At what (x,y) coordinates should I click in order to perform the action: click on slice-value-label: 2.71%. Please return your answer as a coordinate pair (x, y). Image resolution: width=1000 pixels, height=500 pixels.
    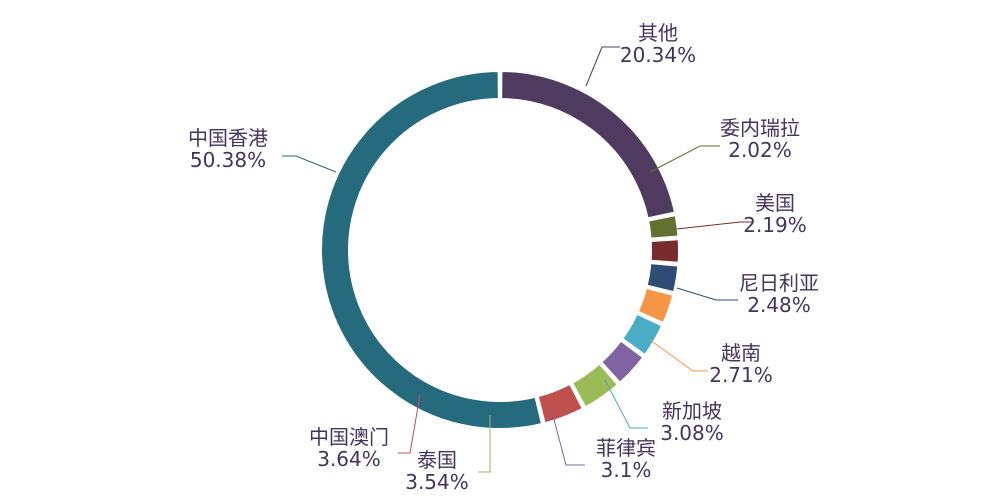
    Looking at the image, I should click on (741, 375).